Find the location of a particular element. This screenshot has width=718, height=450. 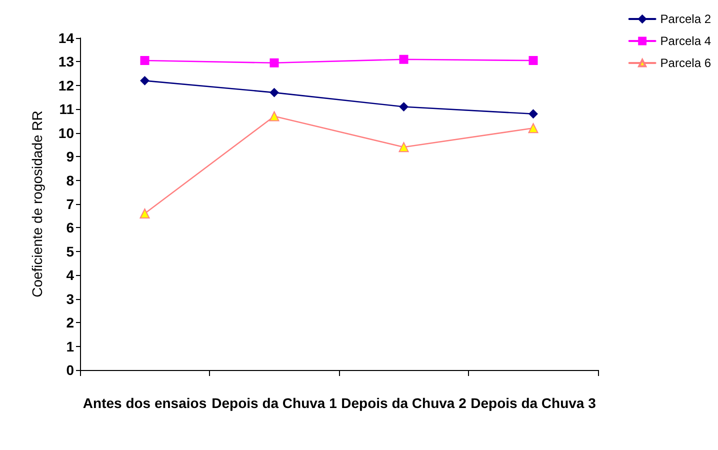

y-tick-label: 11 is located at coordinates (66, 109).